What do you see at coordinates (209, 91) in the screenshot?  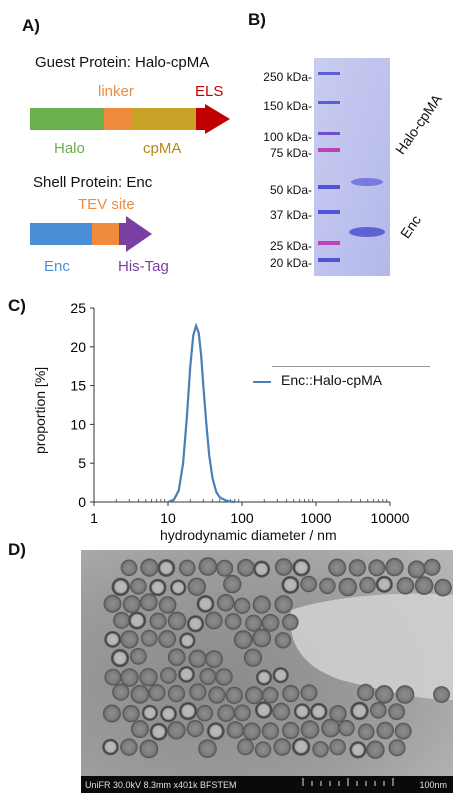 I see `els-label: ELS` at bounding box center [209, 91].